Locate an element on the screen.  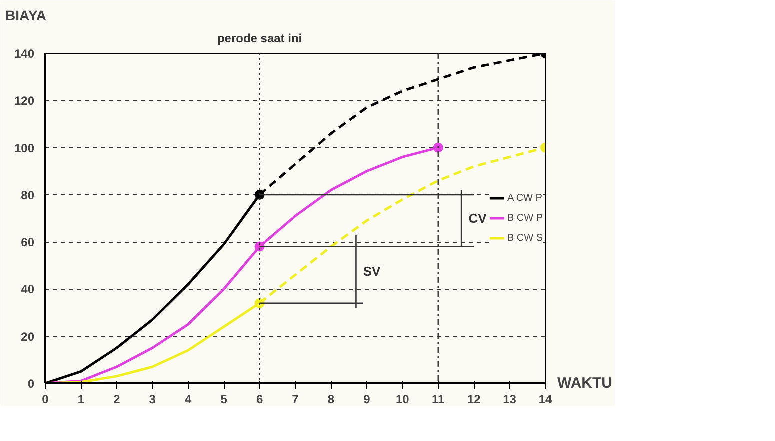
x-axis-title: WAKTU is located at coordinates (585, 383).